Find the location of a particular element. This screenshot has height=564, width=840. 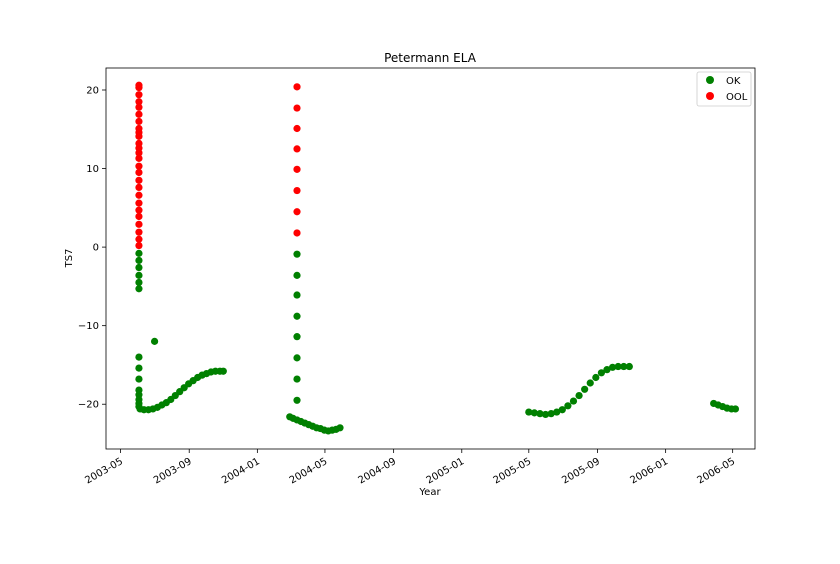

y-axis-label: TS7 is located at coordinates (69, 259).